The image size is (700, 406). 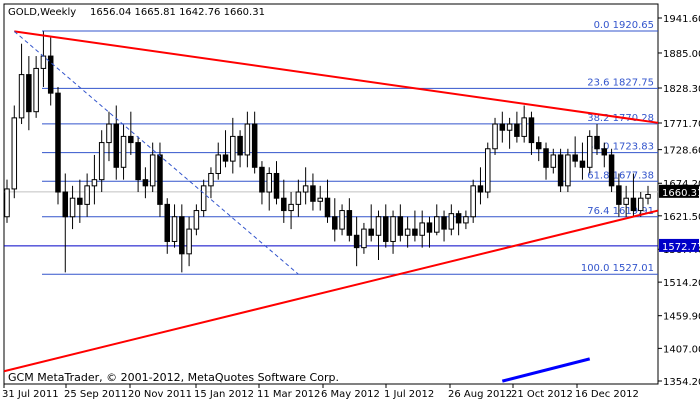 I want to click on symbol-label: GOLD,Weekly, so click(x=42, y=12).